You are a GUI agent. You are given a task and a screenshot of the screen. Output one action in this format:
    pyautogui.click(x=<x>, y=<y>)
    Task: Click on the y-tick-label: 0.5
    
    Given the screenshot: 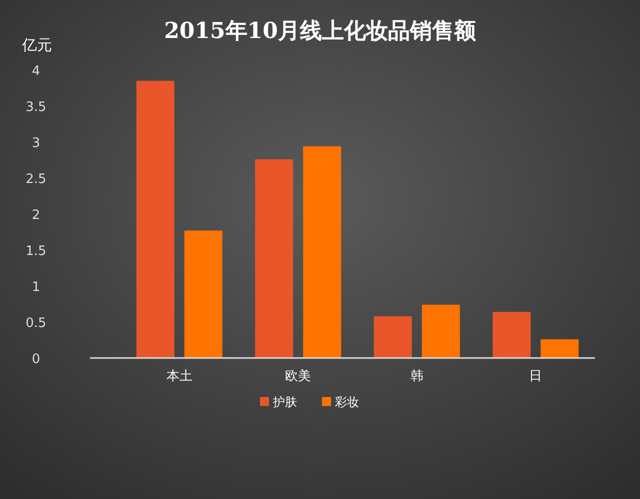 What is the action you would take?
    pyautogui.click(x=36, y=323)
    